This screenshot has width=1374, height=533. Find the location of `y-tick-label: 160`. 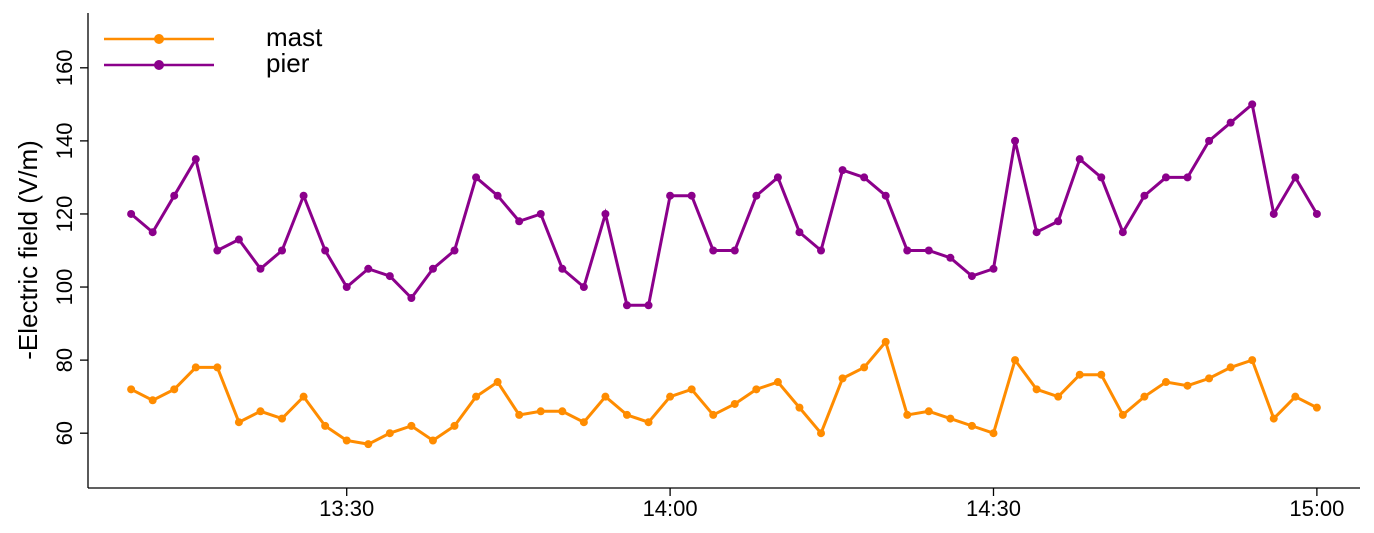

y-tick-label: 160 is located at coordinates (64, 67).